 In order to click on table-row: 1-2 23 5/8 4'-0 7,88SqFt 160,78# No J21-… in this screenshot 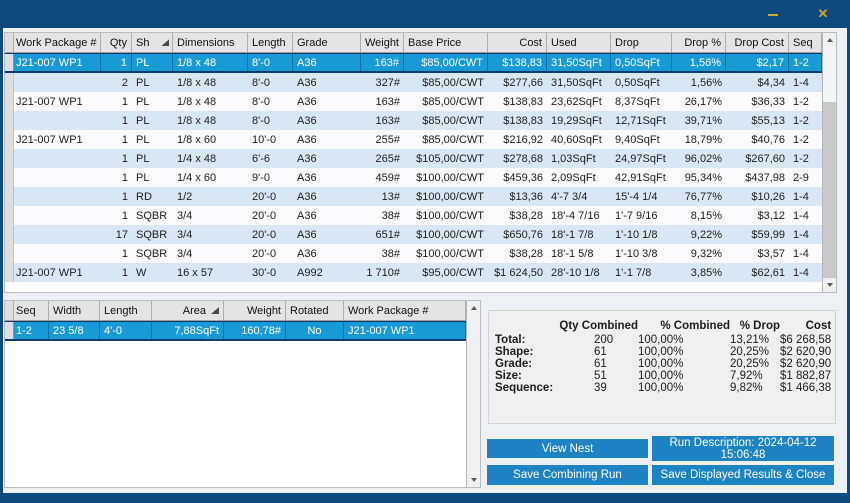, I will do `click(235, 331)`.